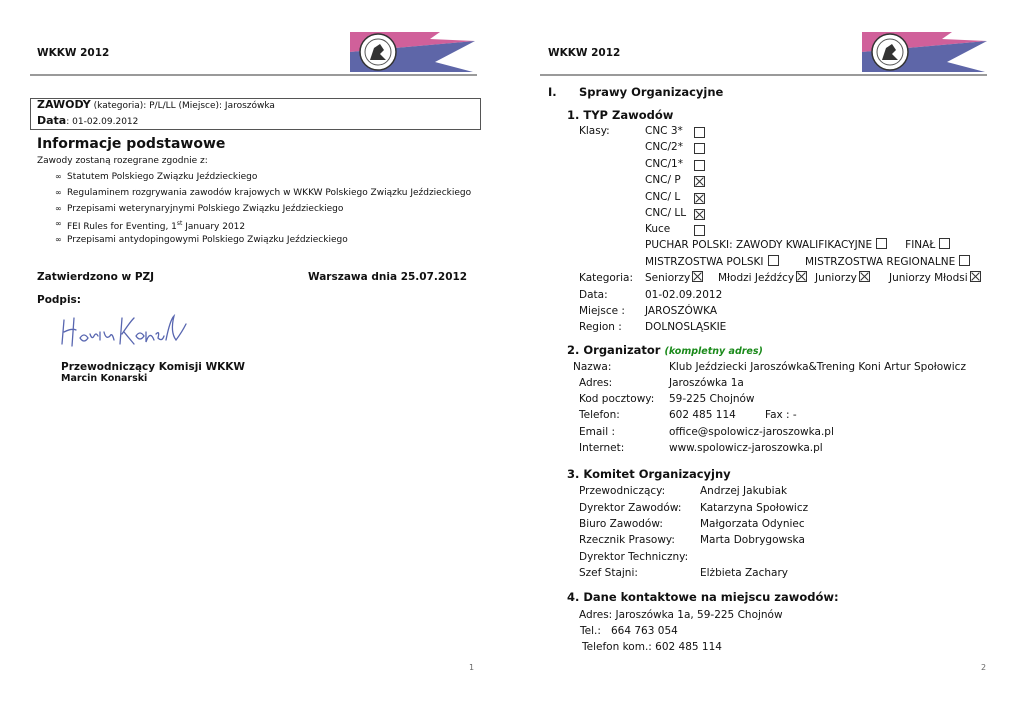 The width and height of the screenshot is (1024, 724). I want to click on bullet-item: Statutem Polskiego Związku Jeździeckiego, so click(162, 177).